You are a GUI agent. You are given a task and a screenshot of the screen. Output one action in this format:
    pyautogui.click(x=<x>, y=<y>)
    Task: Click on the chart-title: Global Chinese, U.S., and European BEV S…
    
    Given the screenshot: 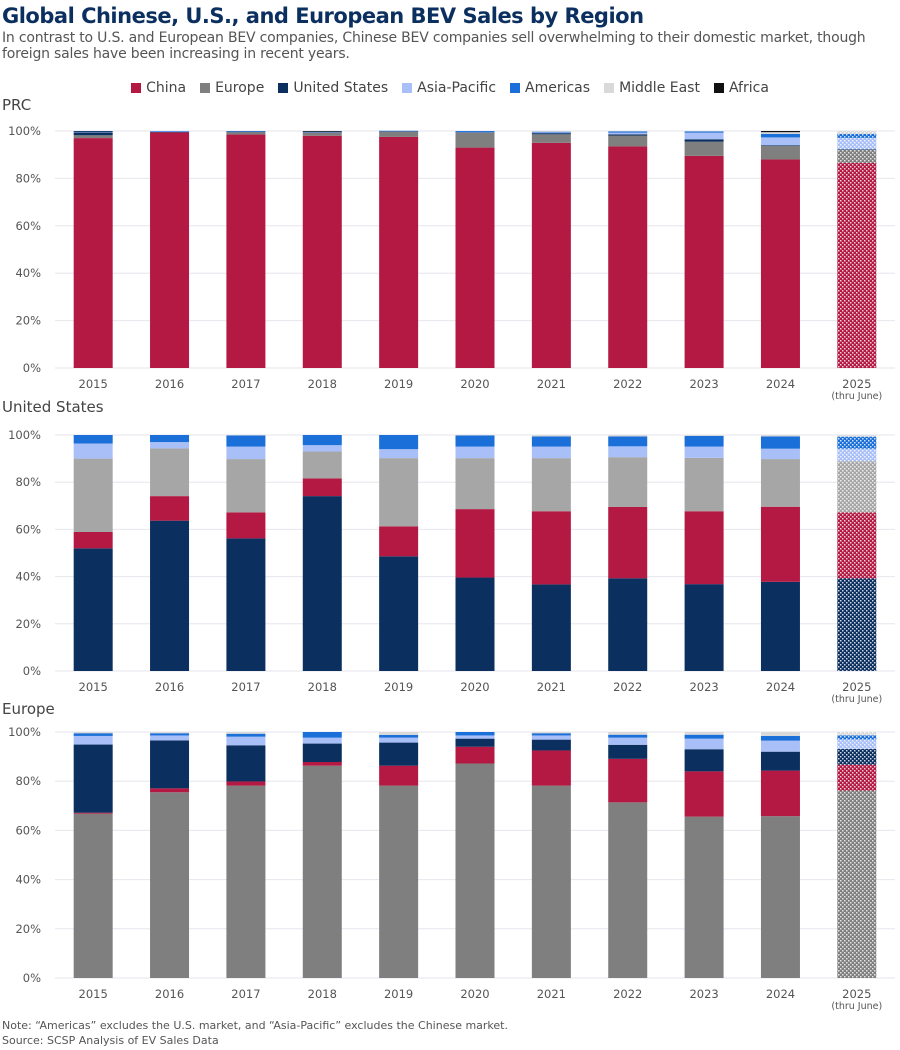 What is the action you would take?
    pyautogui.click(x=323, y=16)
    